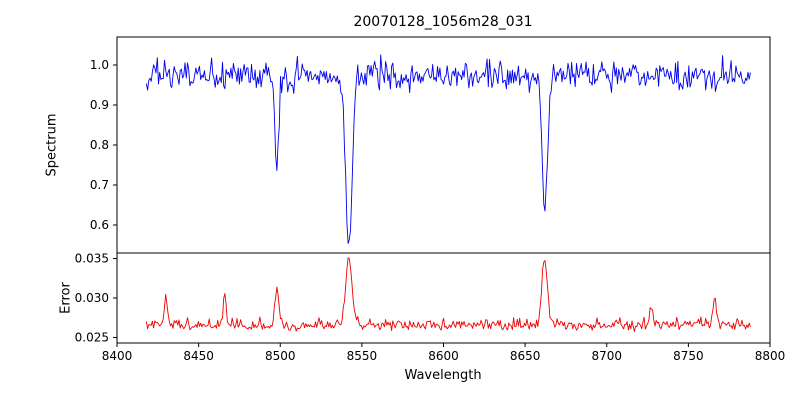  Describe the element at coordinates (770, 356) in the screenshot. I see `x-tick-label: 8800` at that location.